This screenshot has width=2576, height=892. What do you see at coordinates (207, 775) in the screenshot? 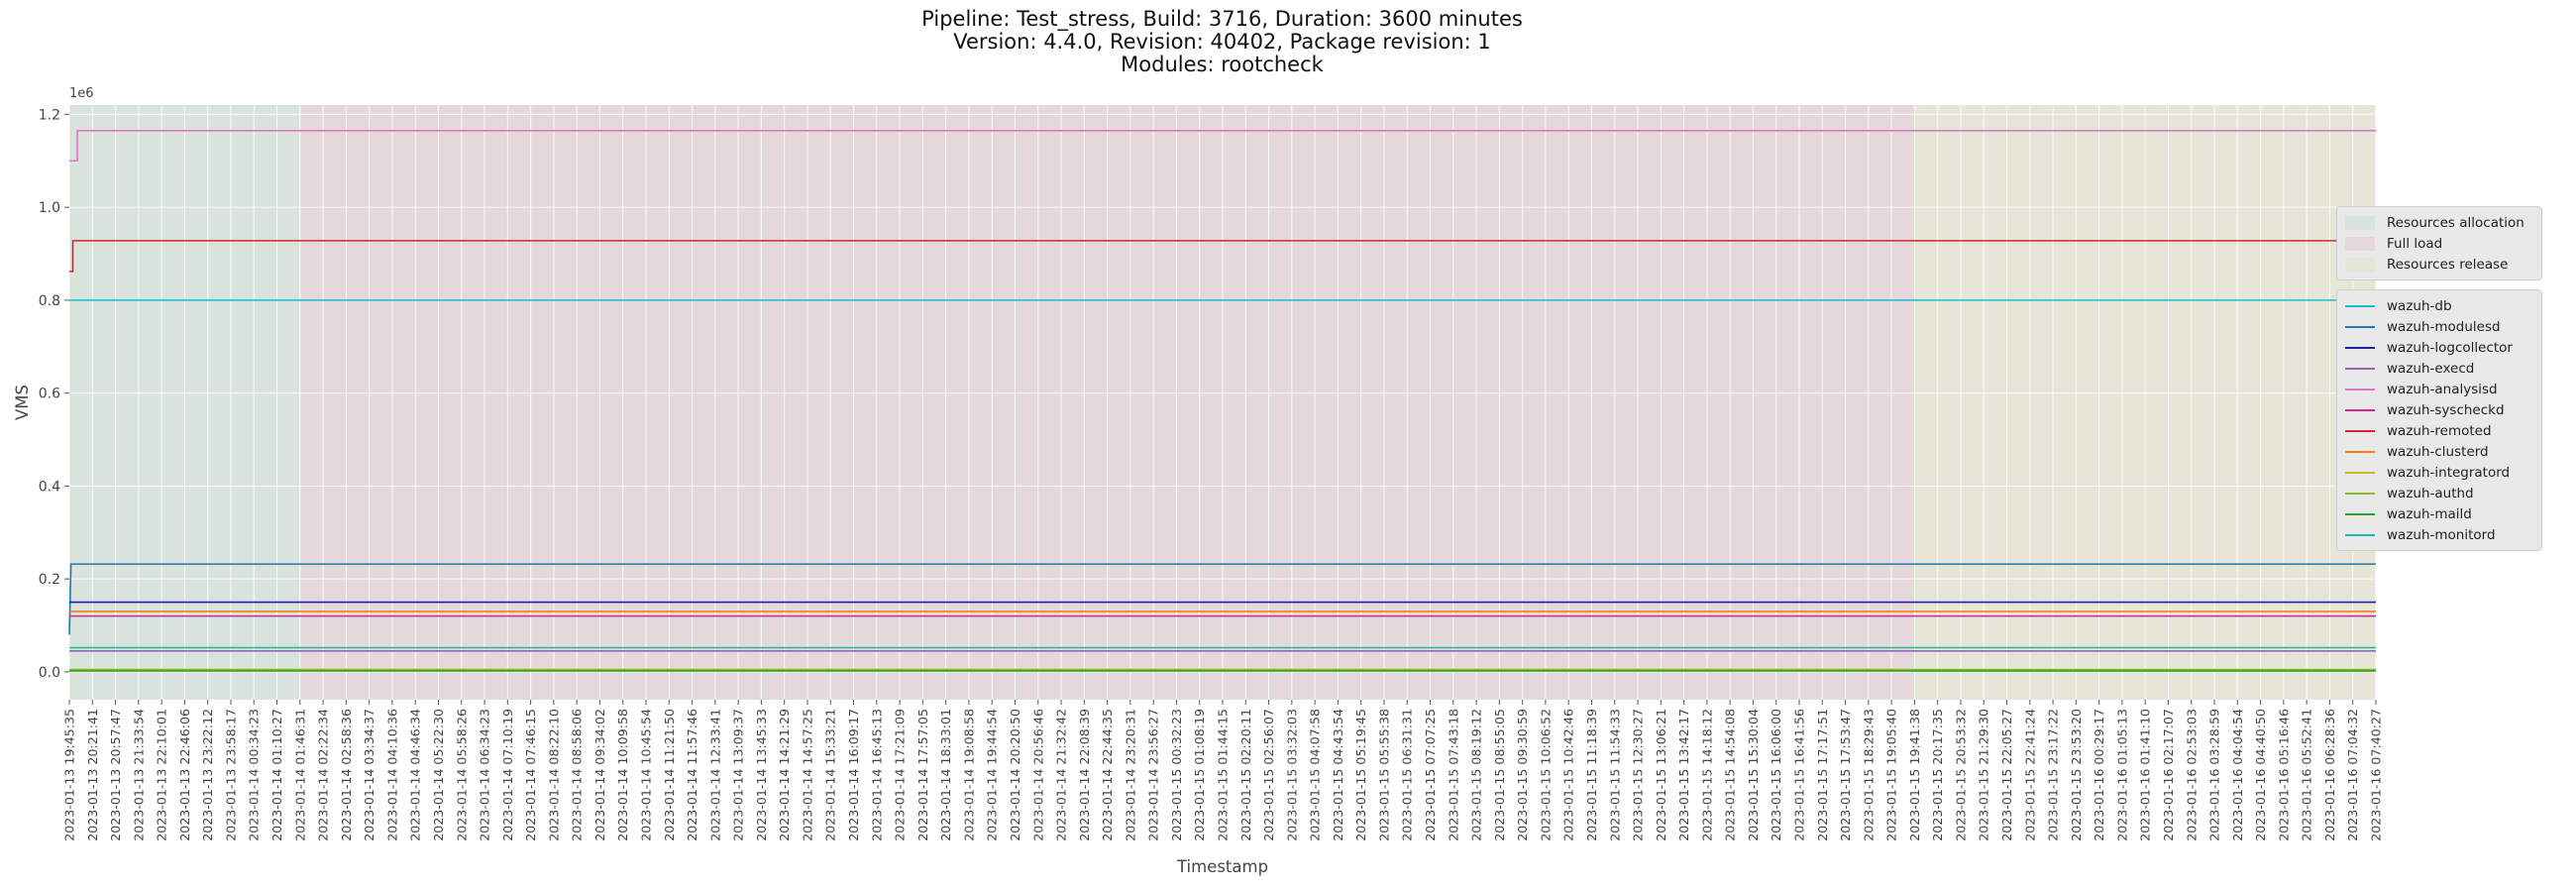
I see `x-tick-label: 2023-01-13 23:22:12` at bounding box center [207, 775].